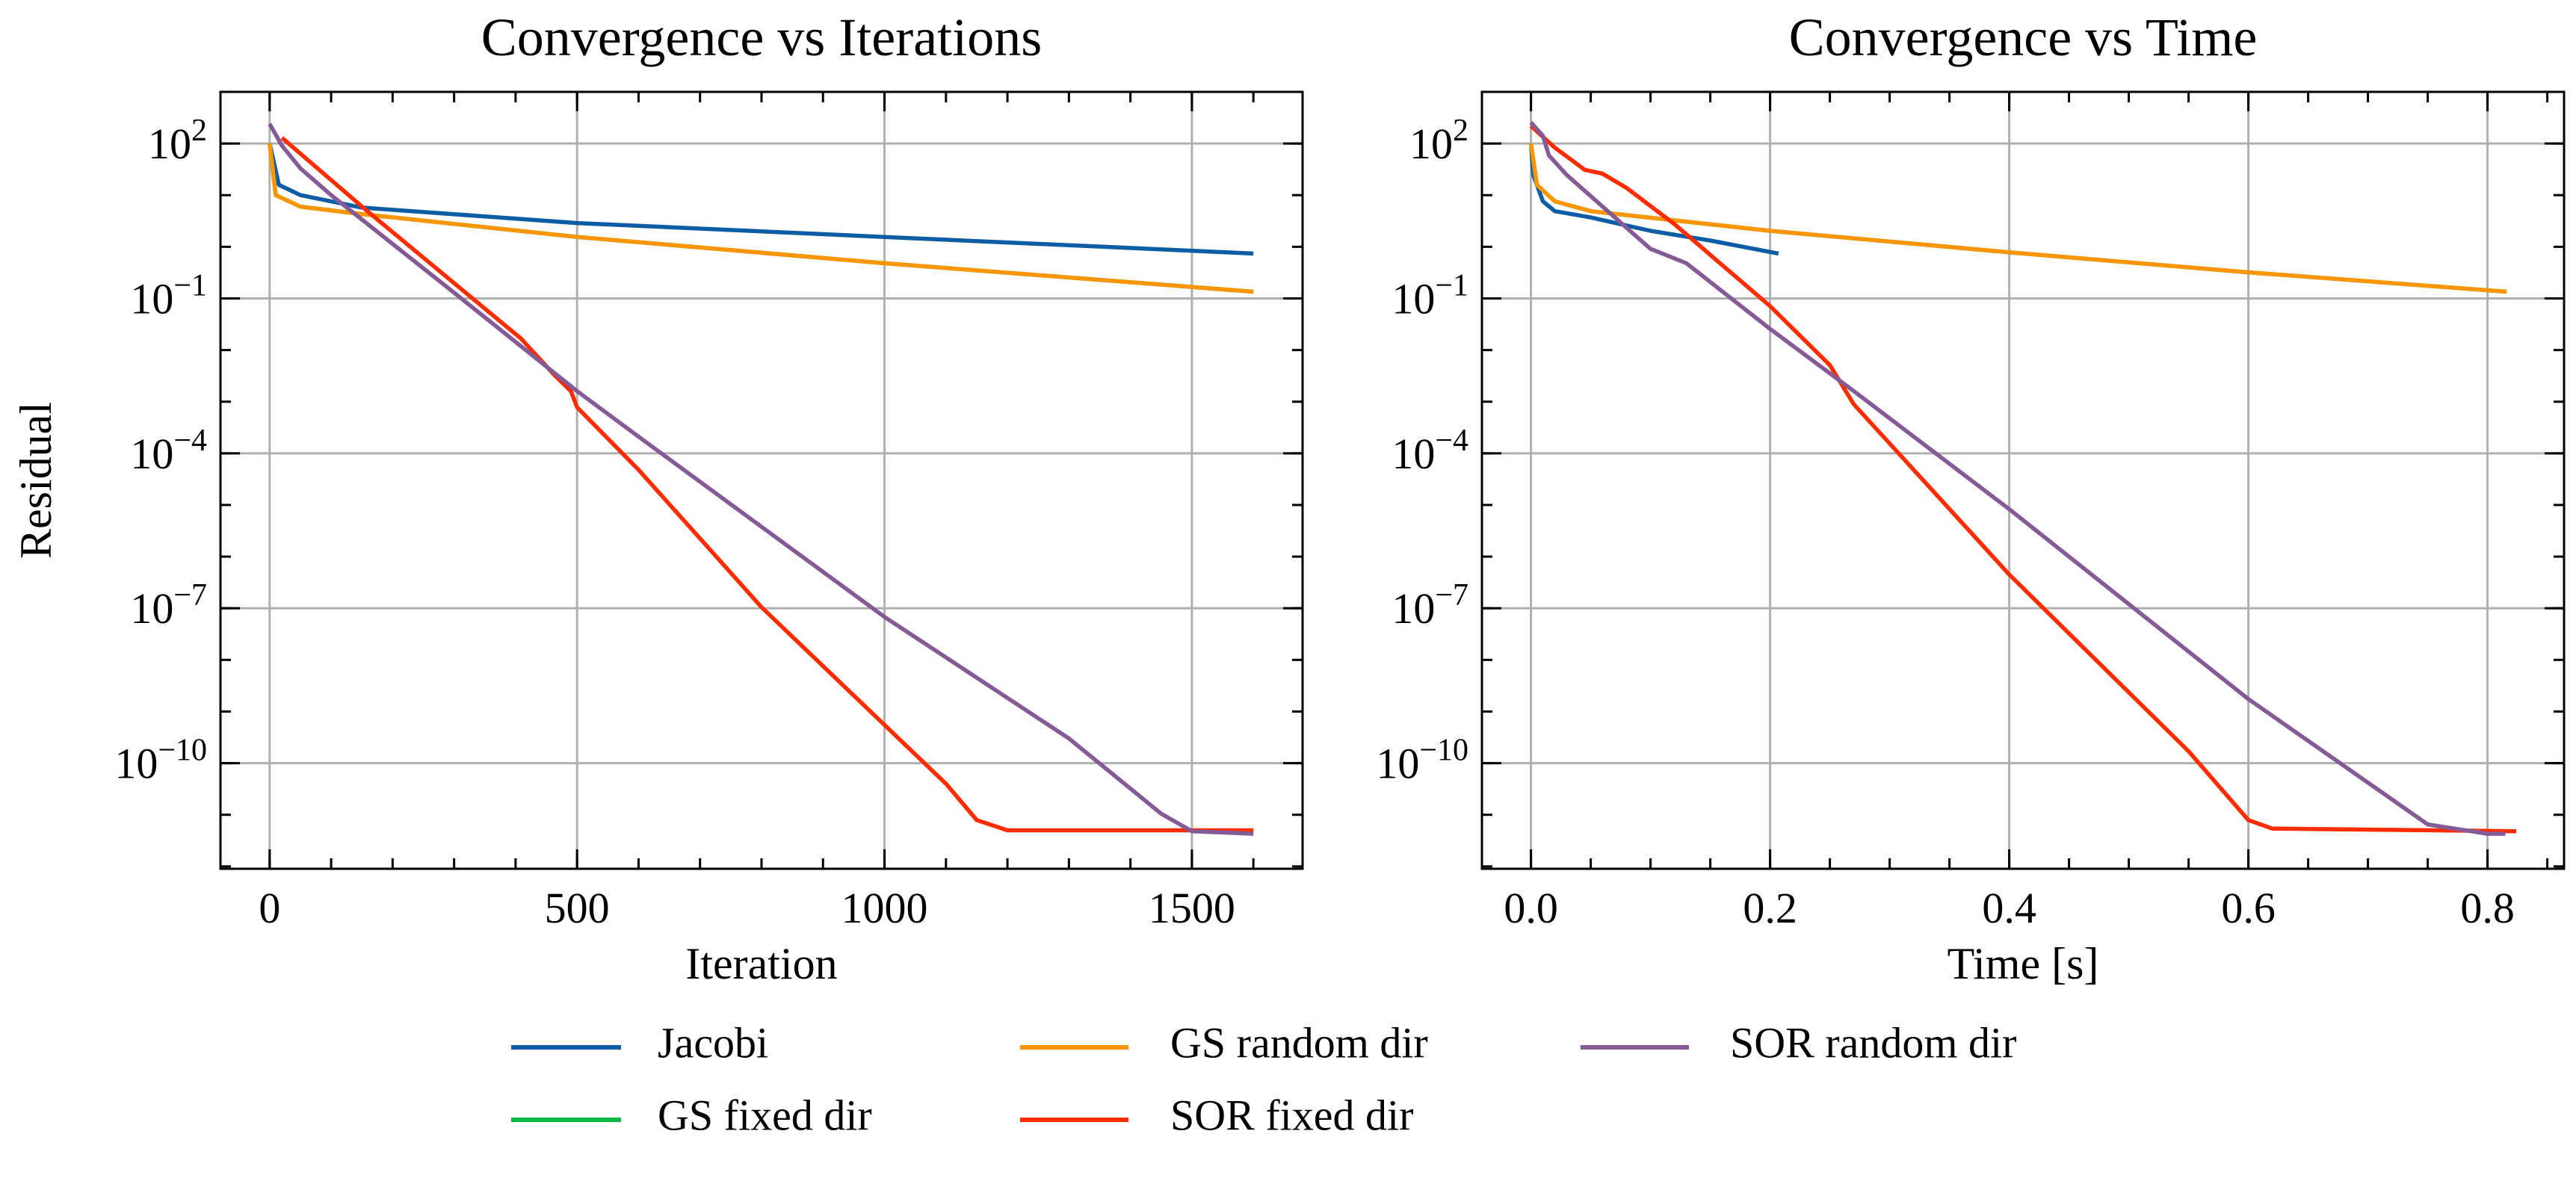  What do you see at coordinates (2248, 908) in the screenshot?
I see `x-tick-label: 0.6` at bounding box center [2248, 908].